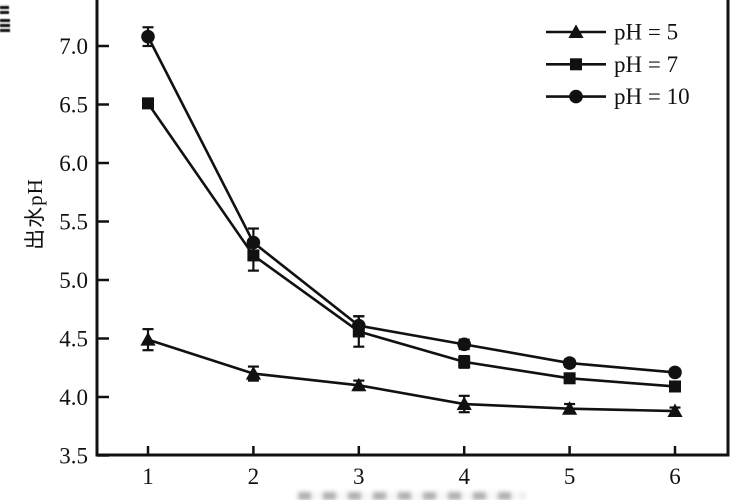 The height and width of the screenshot is (500, 750). What do you see at coordinates (675, 476) in the screenshot?
I see `x-tick-label: 6` at bounding box center [675, 476].